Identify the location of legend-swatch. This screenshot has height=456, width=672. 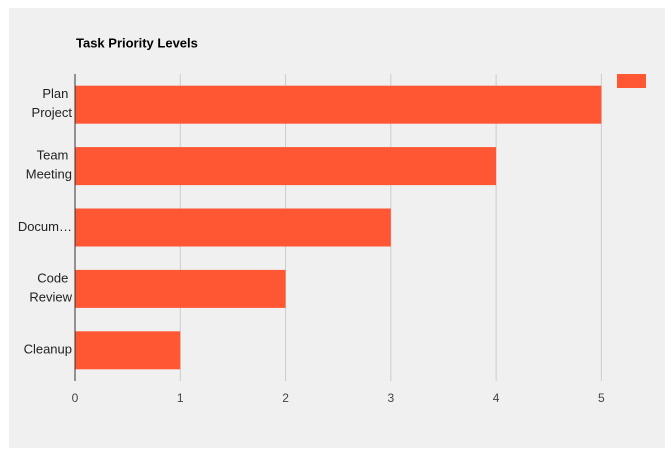
(631, 81).